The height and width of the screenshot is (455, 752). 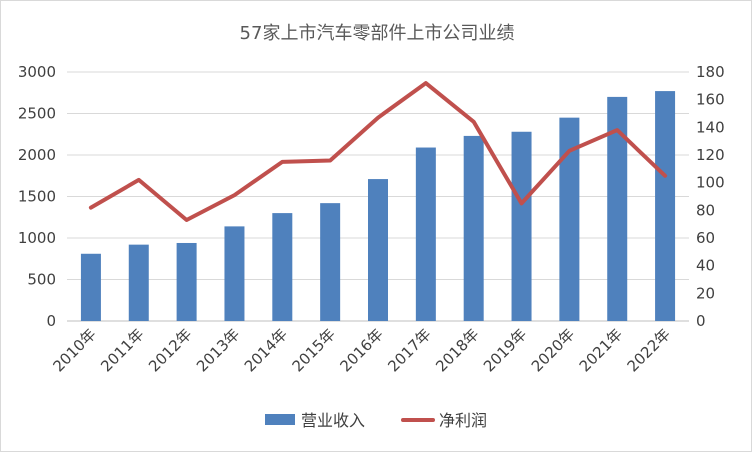 What do you see at coordinates (705, 210) in the screenshot?
I see `right-tick-label: 80` at bounding box center [705, 210].